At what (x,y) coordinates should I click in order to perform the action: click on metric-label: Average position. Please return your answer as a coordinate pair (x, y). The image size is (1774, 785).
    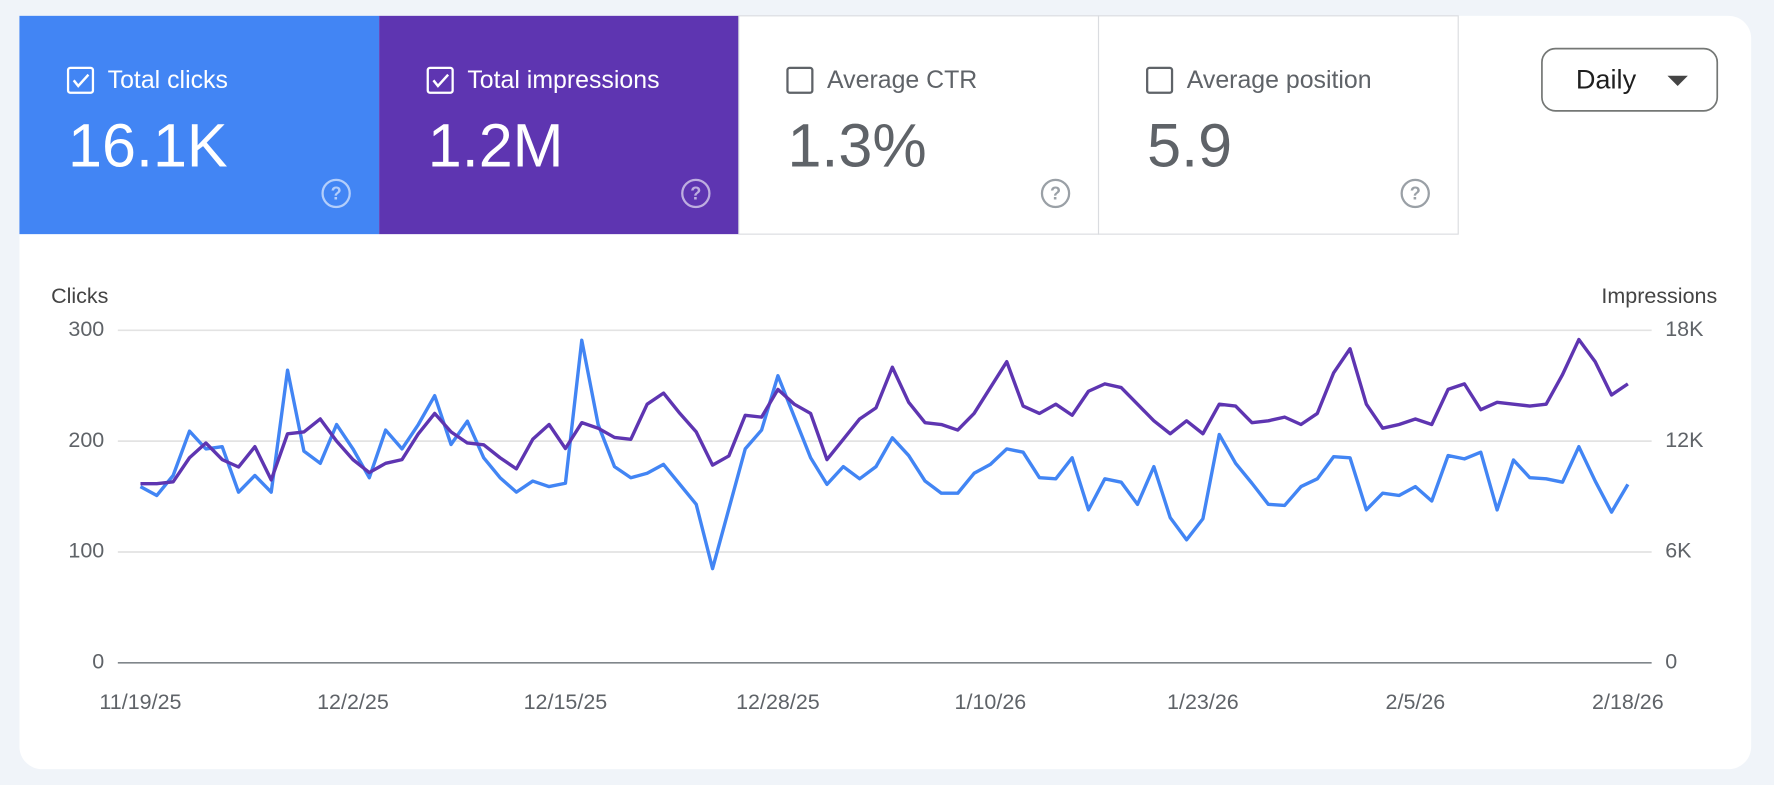
    Looking at the image, I should click on (1279, 80).